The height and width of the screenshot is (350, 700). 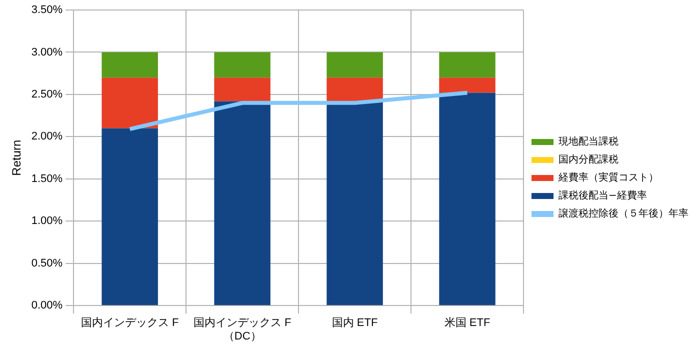 I want to click on y-tick-label: 1.50%, so click(x=47, y=178).